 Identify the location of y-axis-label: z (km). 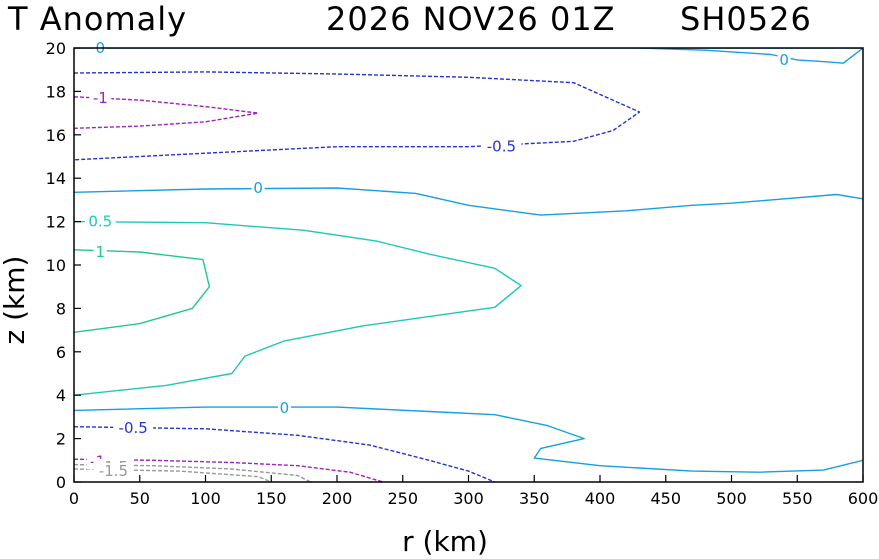
(15, 300).